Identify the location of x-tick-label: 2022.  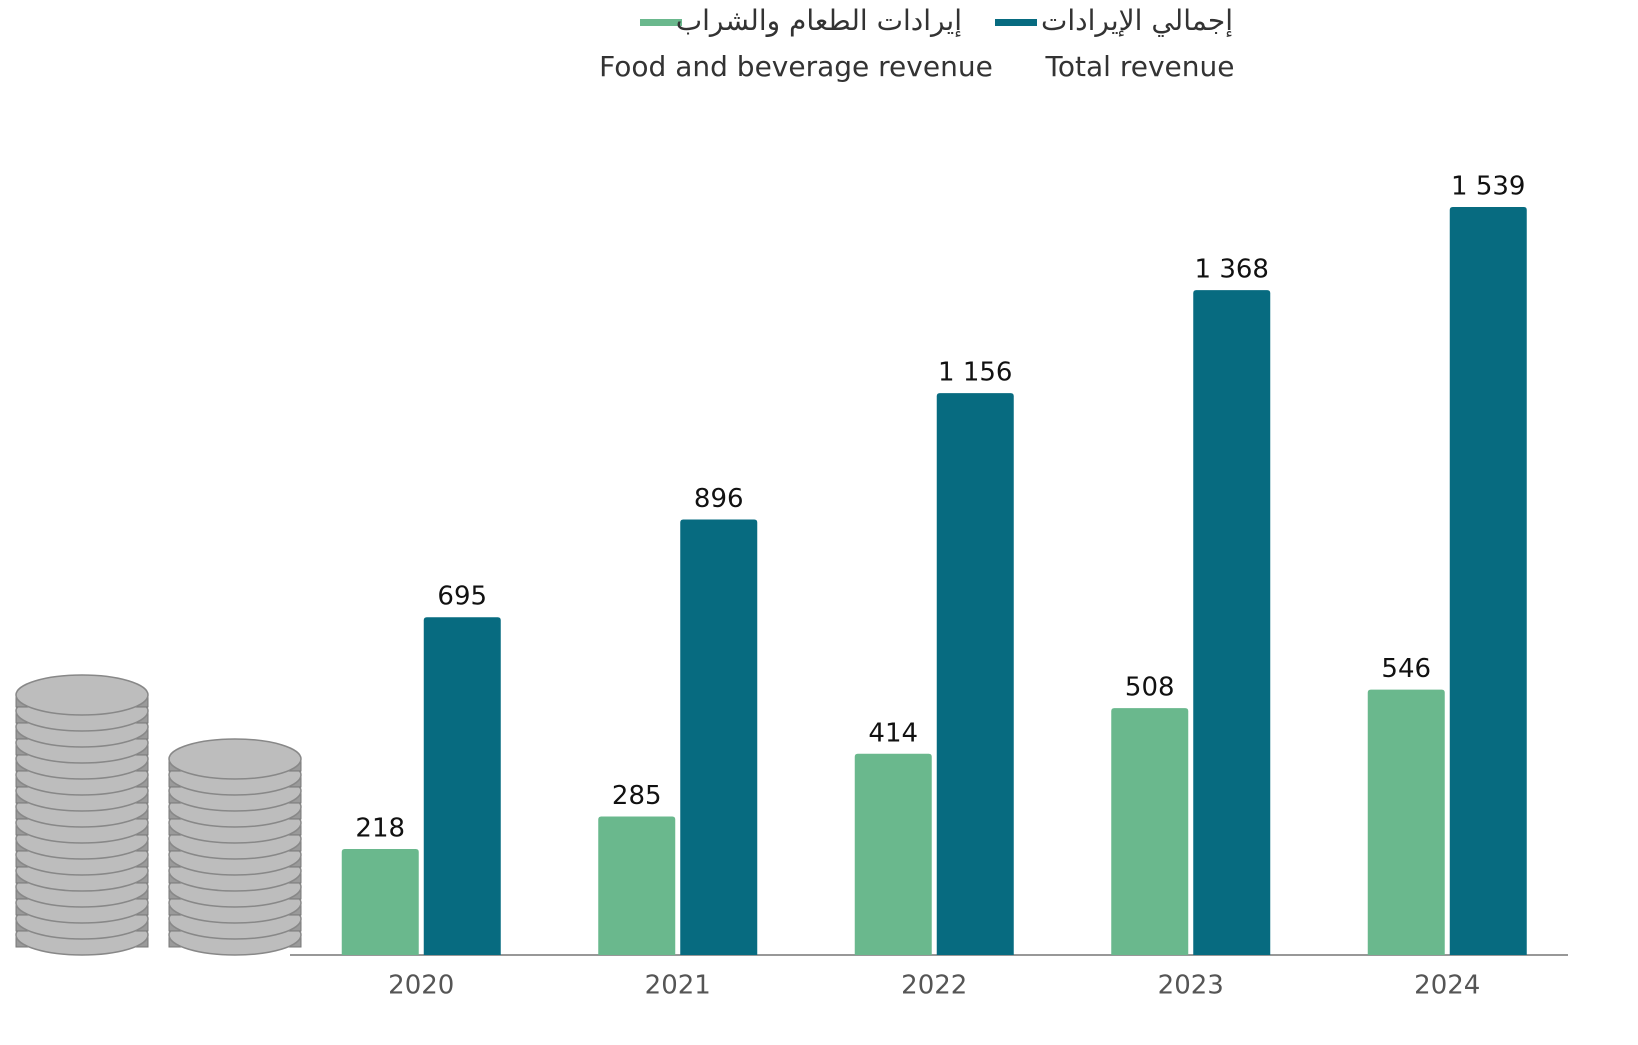
(934, 986).